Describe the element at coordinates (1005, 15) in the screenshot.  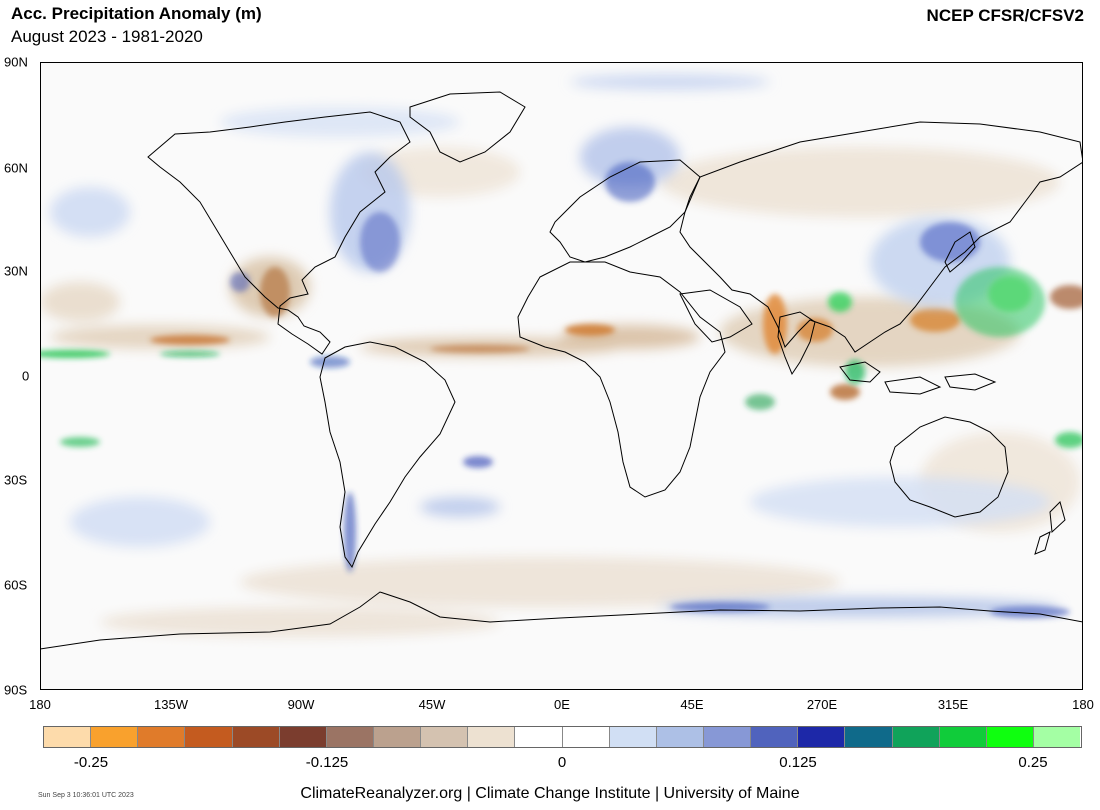
I see `data-source: NCEP CFSR/CFSV2` at that location.